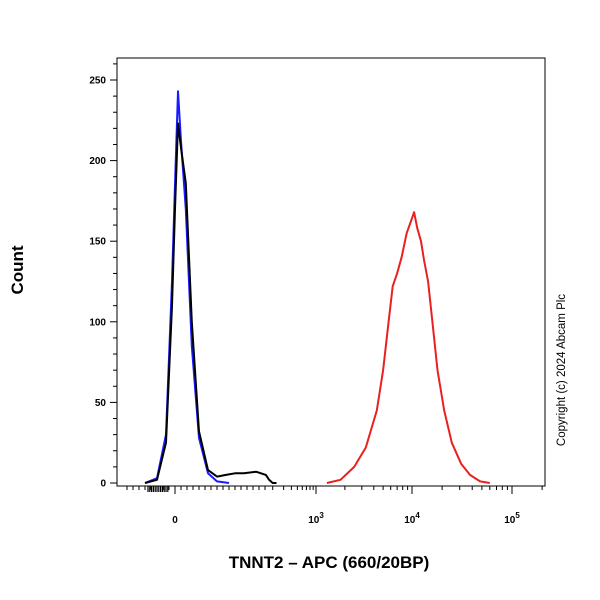  Describe the element at coordinates (517, 515) in the screenshot. I see `x-tick-exponent: 5` at that location.